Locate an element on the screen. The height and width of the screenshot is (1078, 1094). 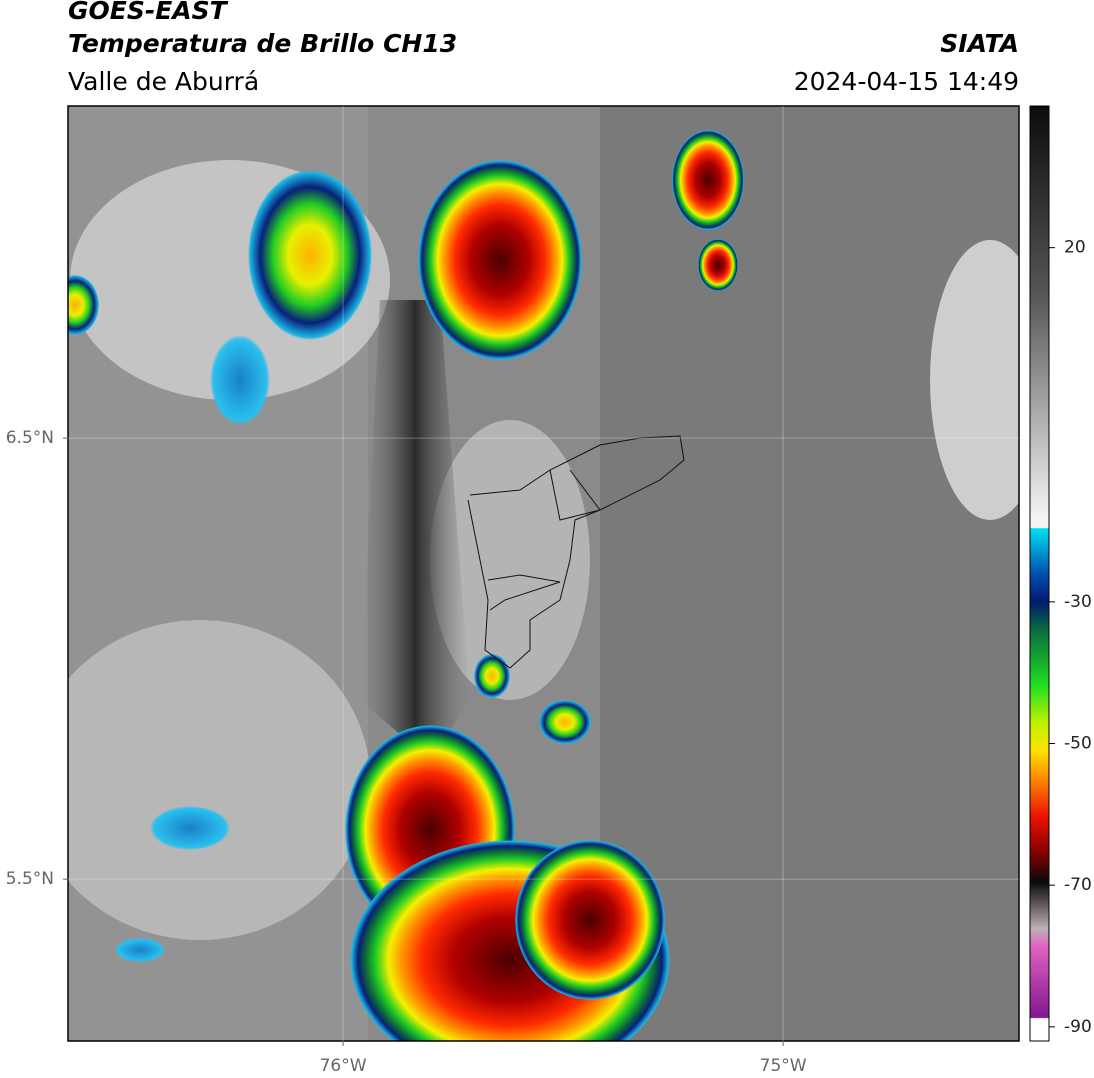
colorbar-tick-label: 20 is located at coordinates (1075, 248).